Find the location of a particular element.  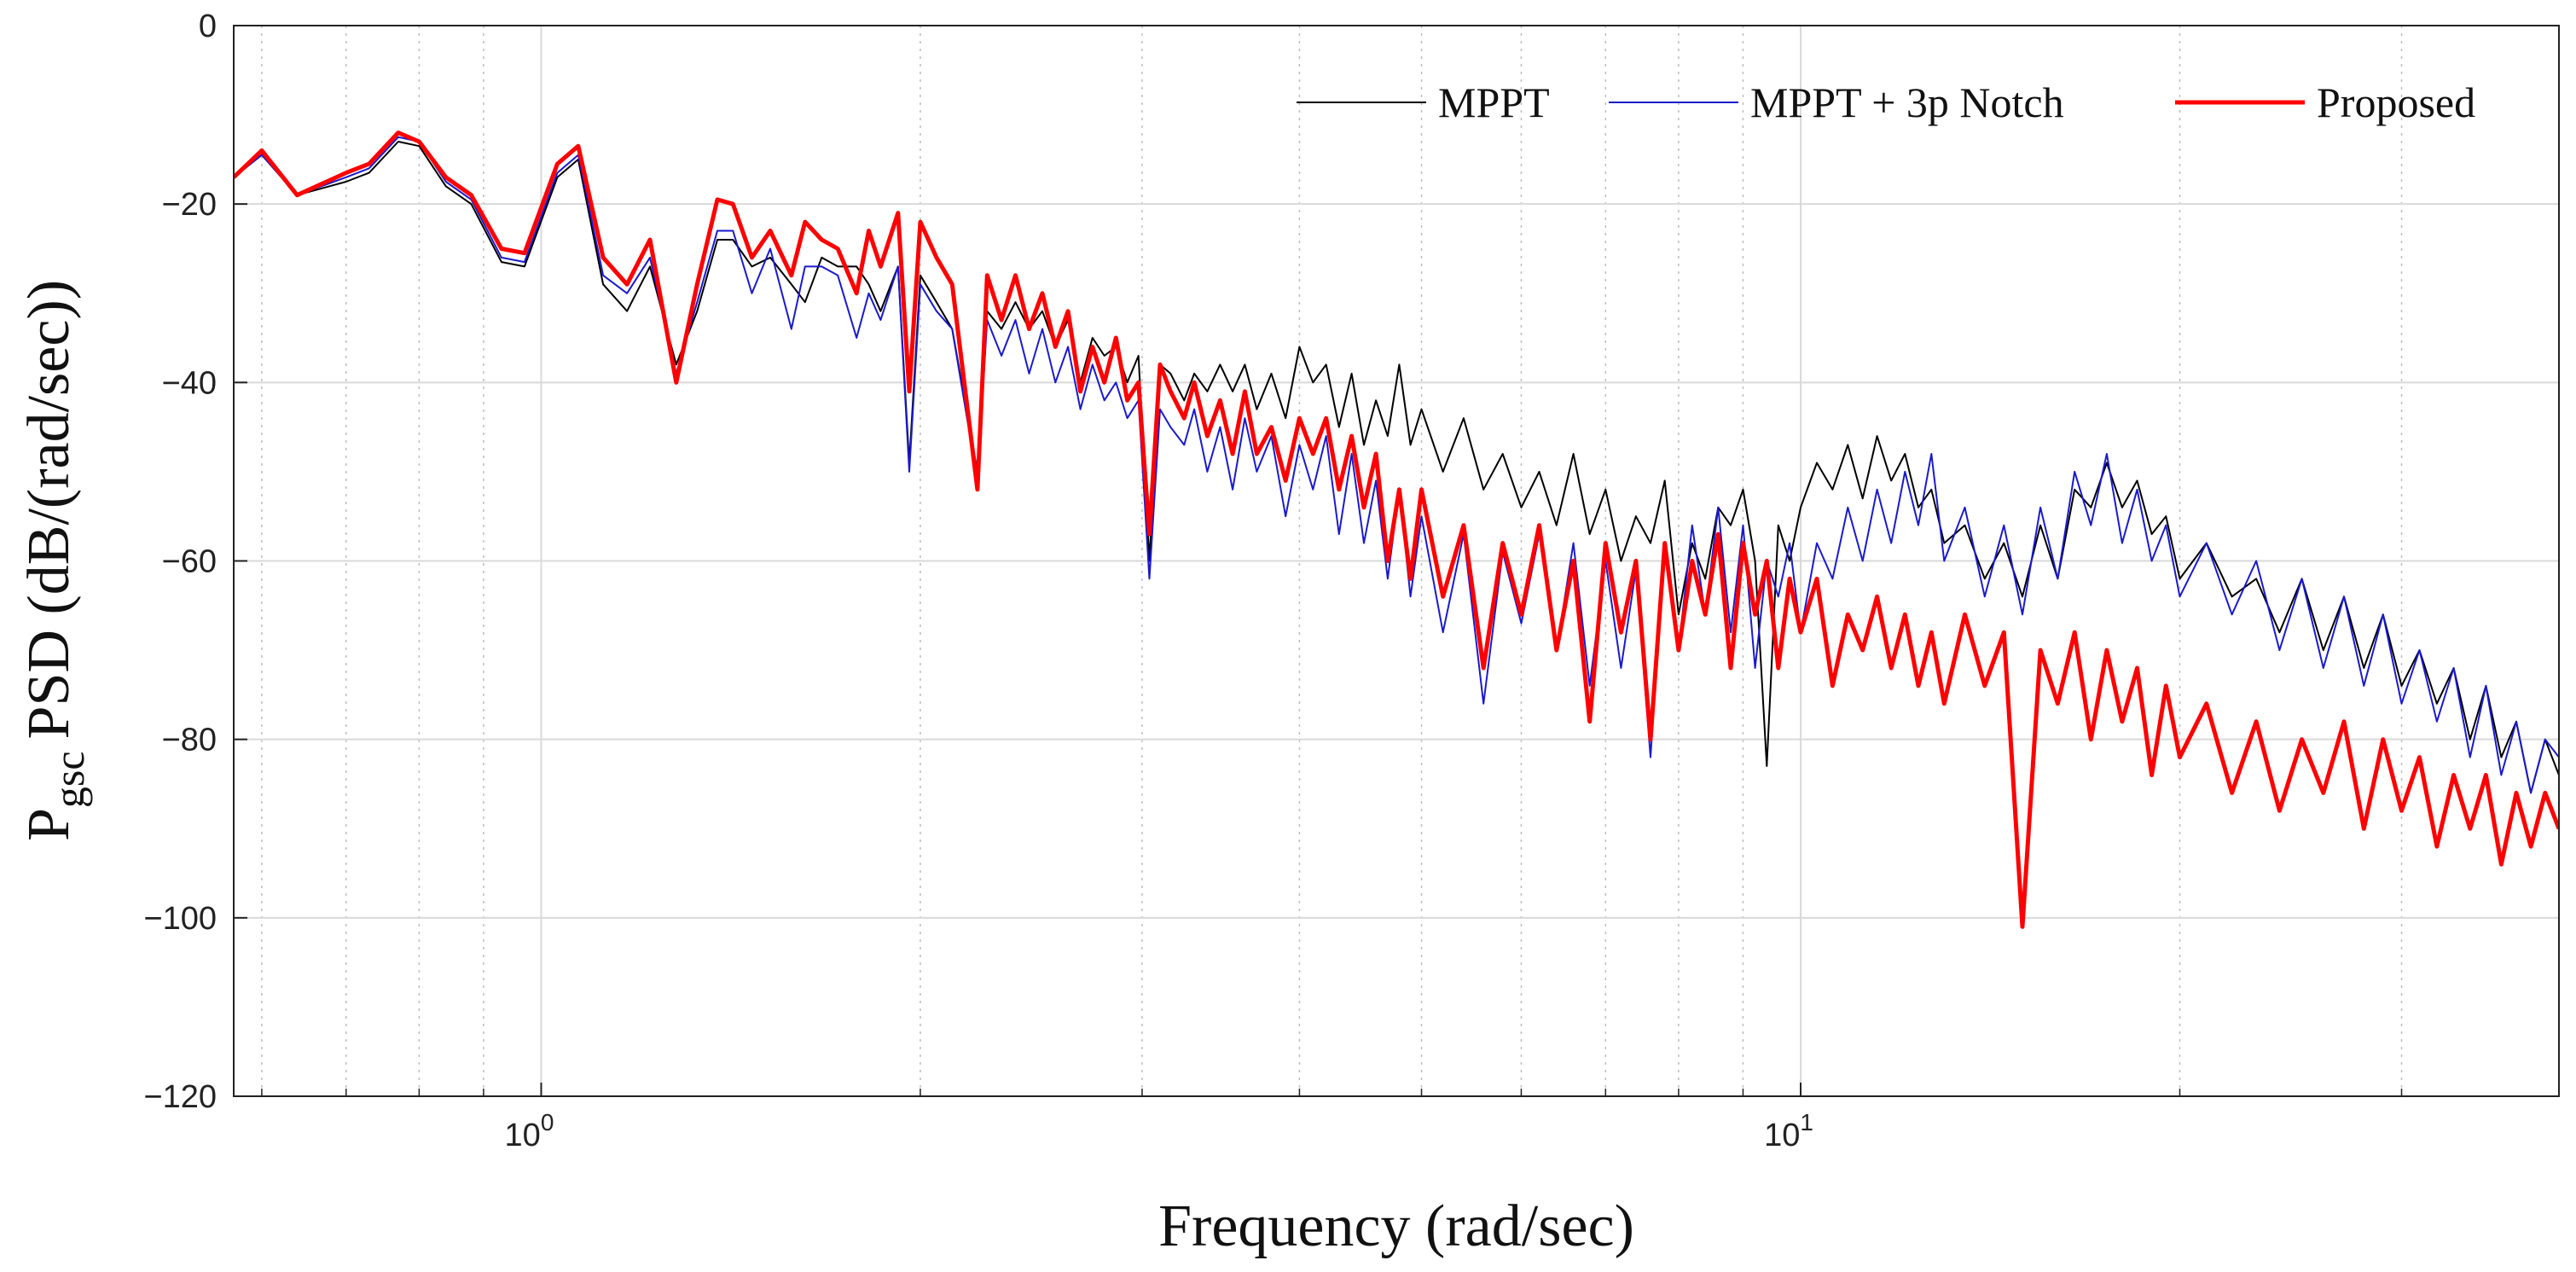

legend-label-mppt: MPPT is located at coordinates (1494, 102).